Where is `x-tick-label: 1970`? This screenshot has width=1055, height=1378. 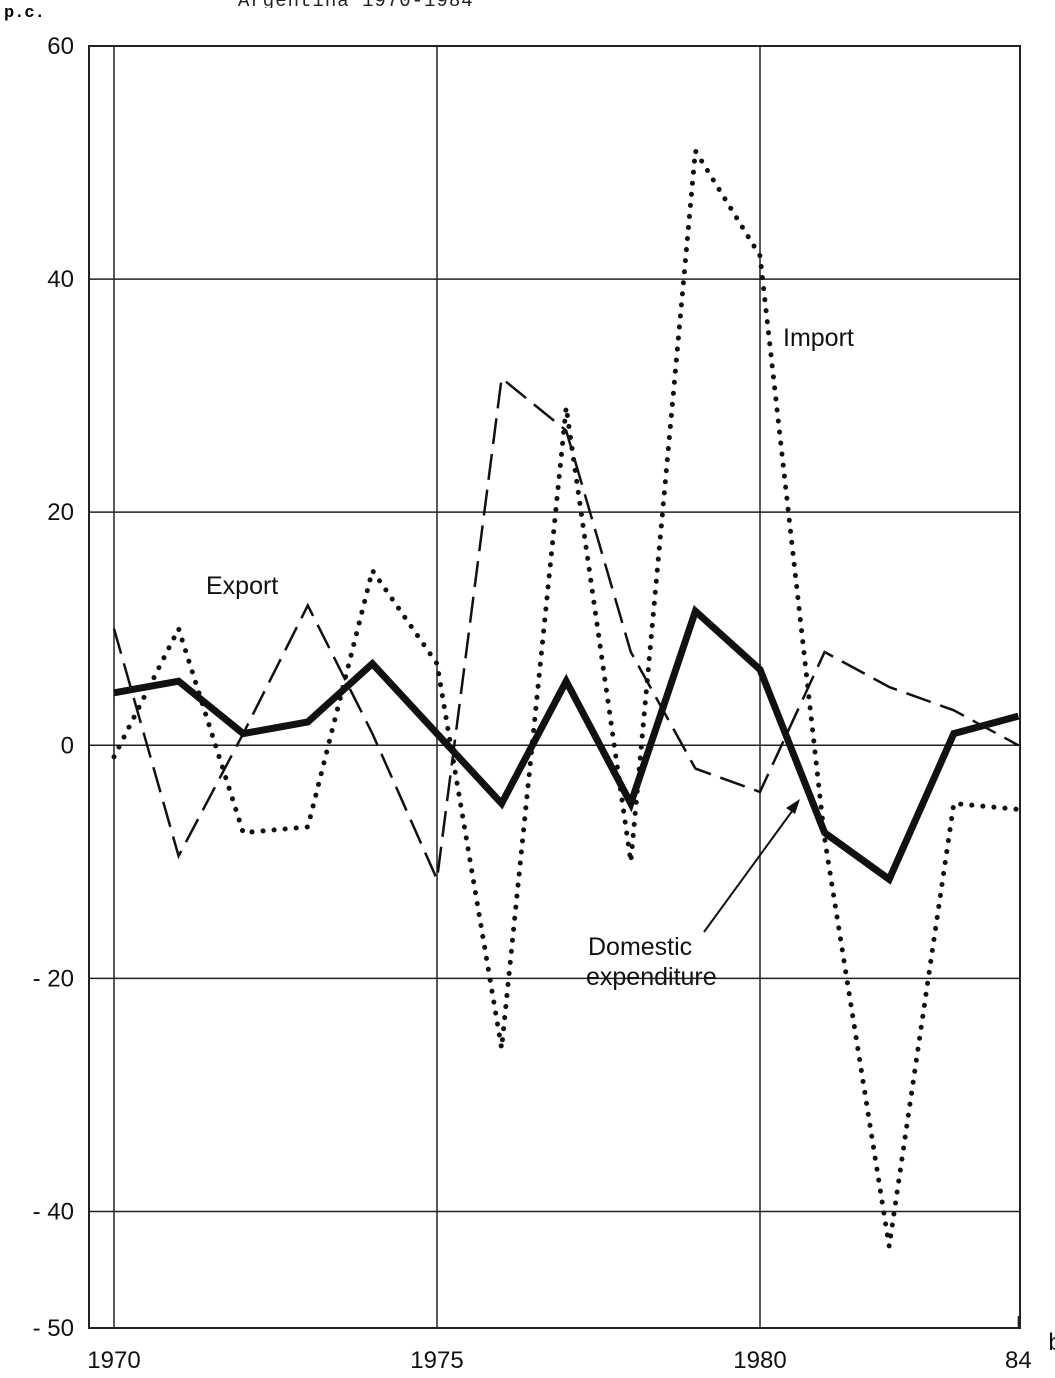 x-tick-label: 1970 is located at coordinates (113, 1360).